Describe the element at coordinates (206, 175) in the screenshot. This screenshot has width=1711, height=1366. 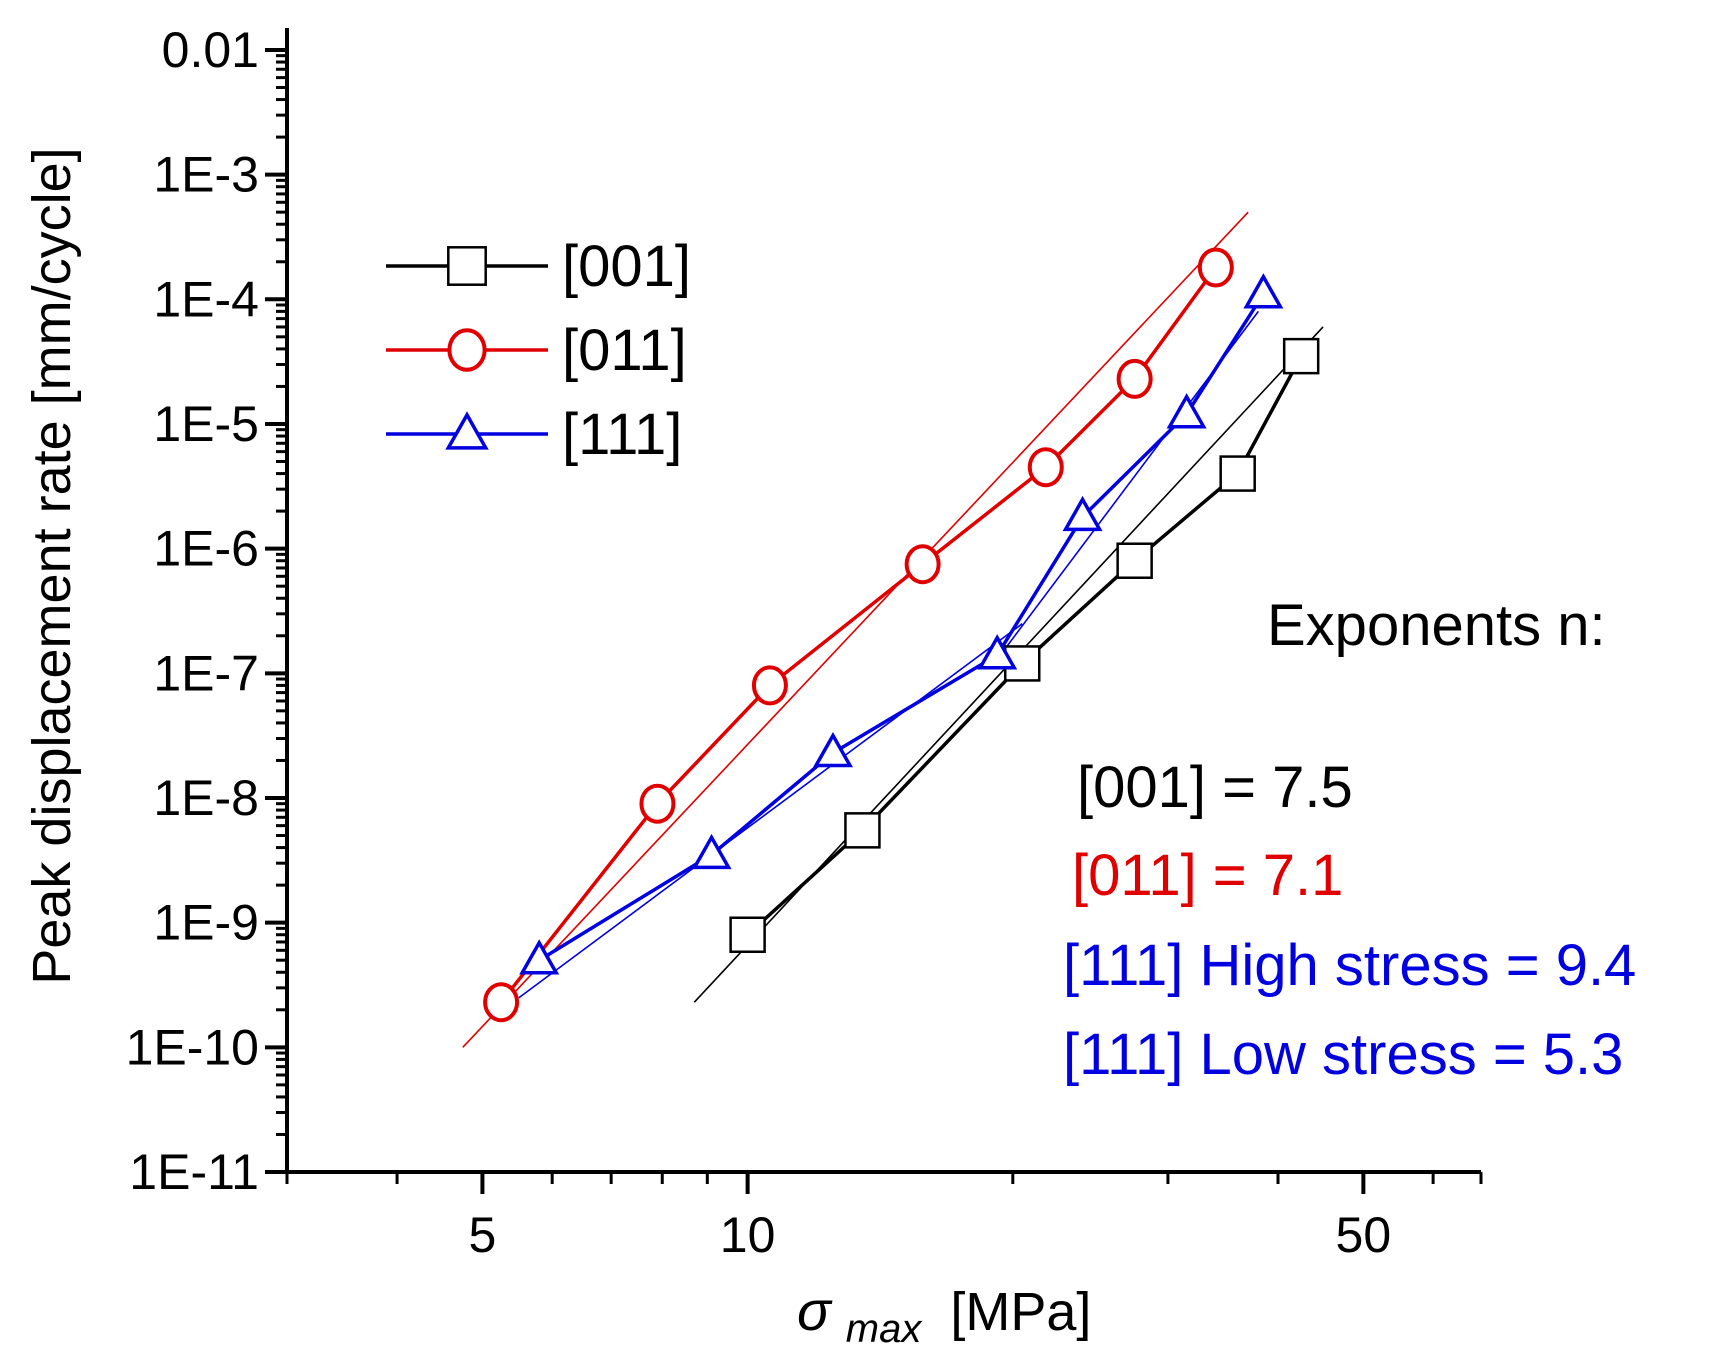
I see `y-tick-label: 1E-3` at that location.